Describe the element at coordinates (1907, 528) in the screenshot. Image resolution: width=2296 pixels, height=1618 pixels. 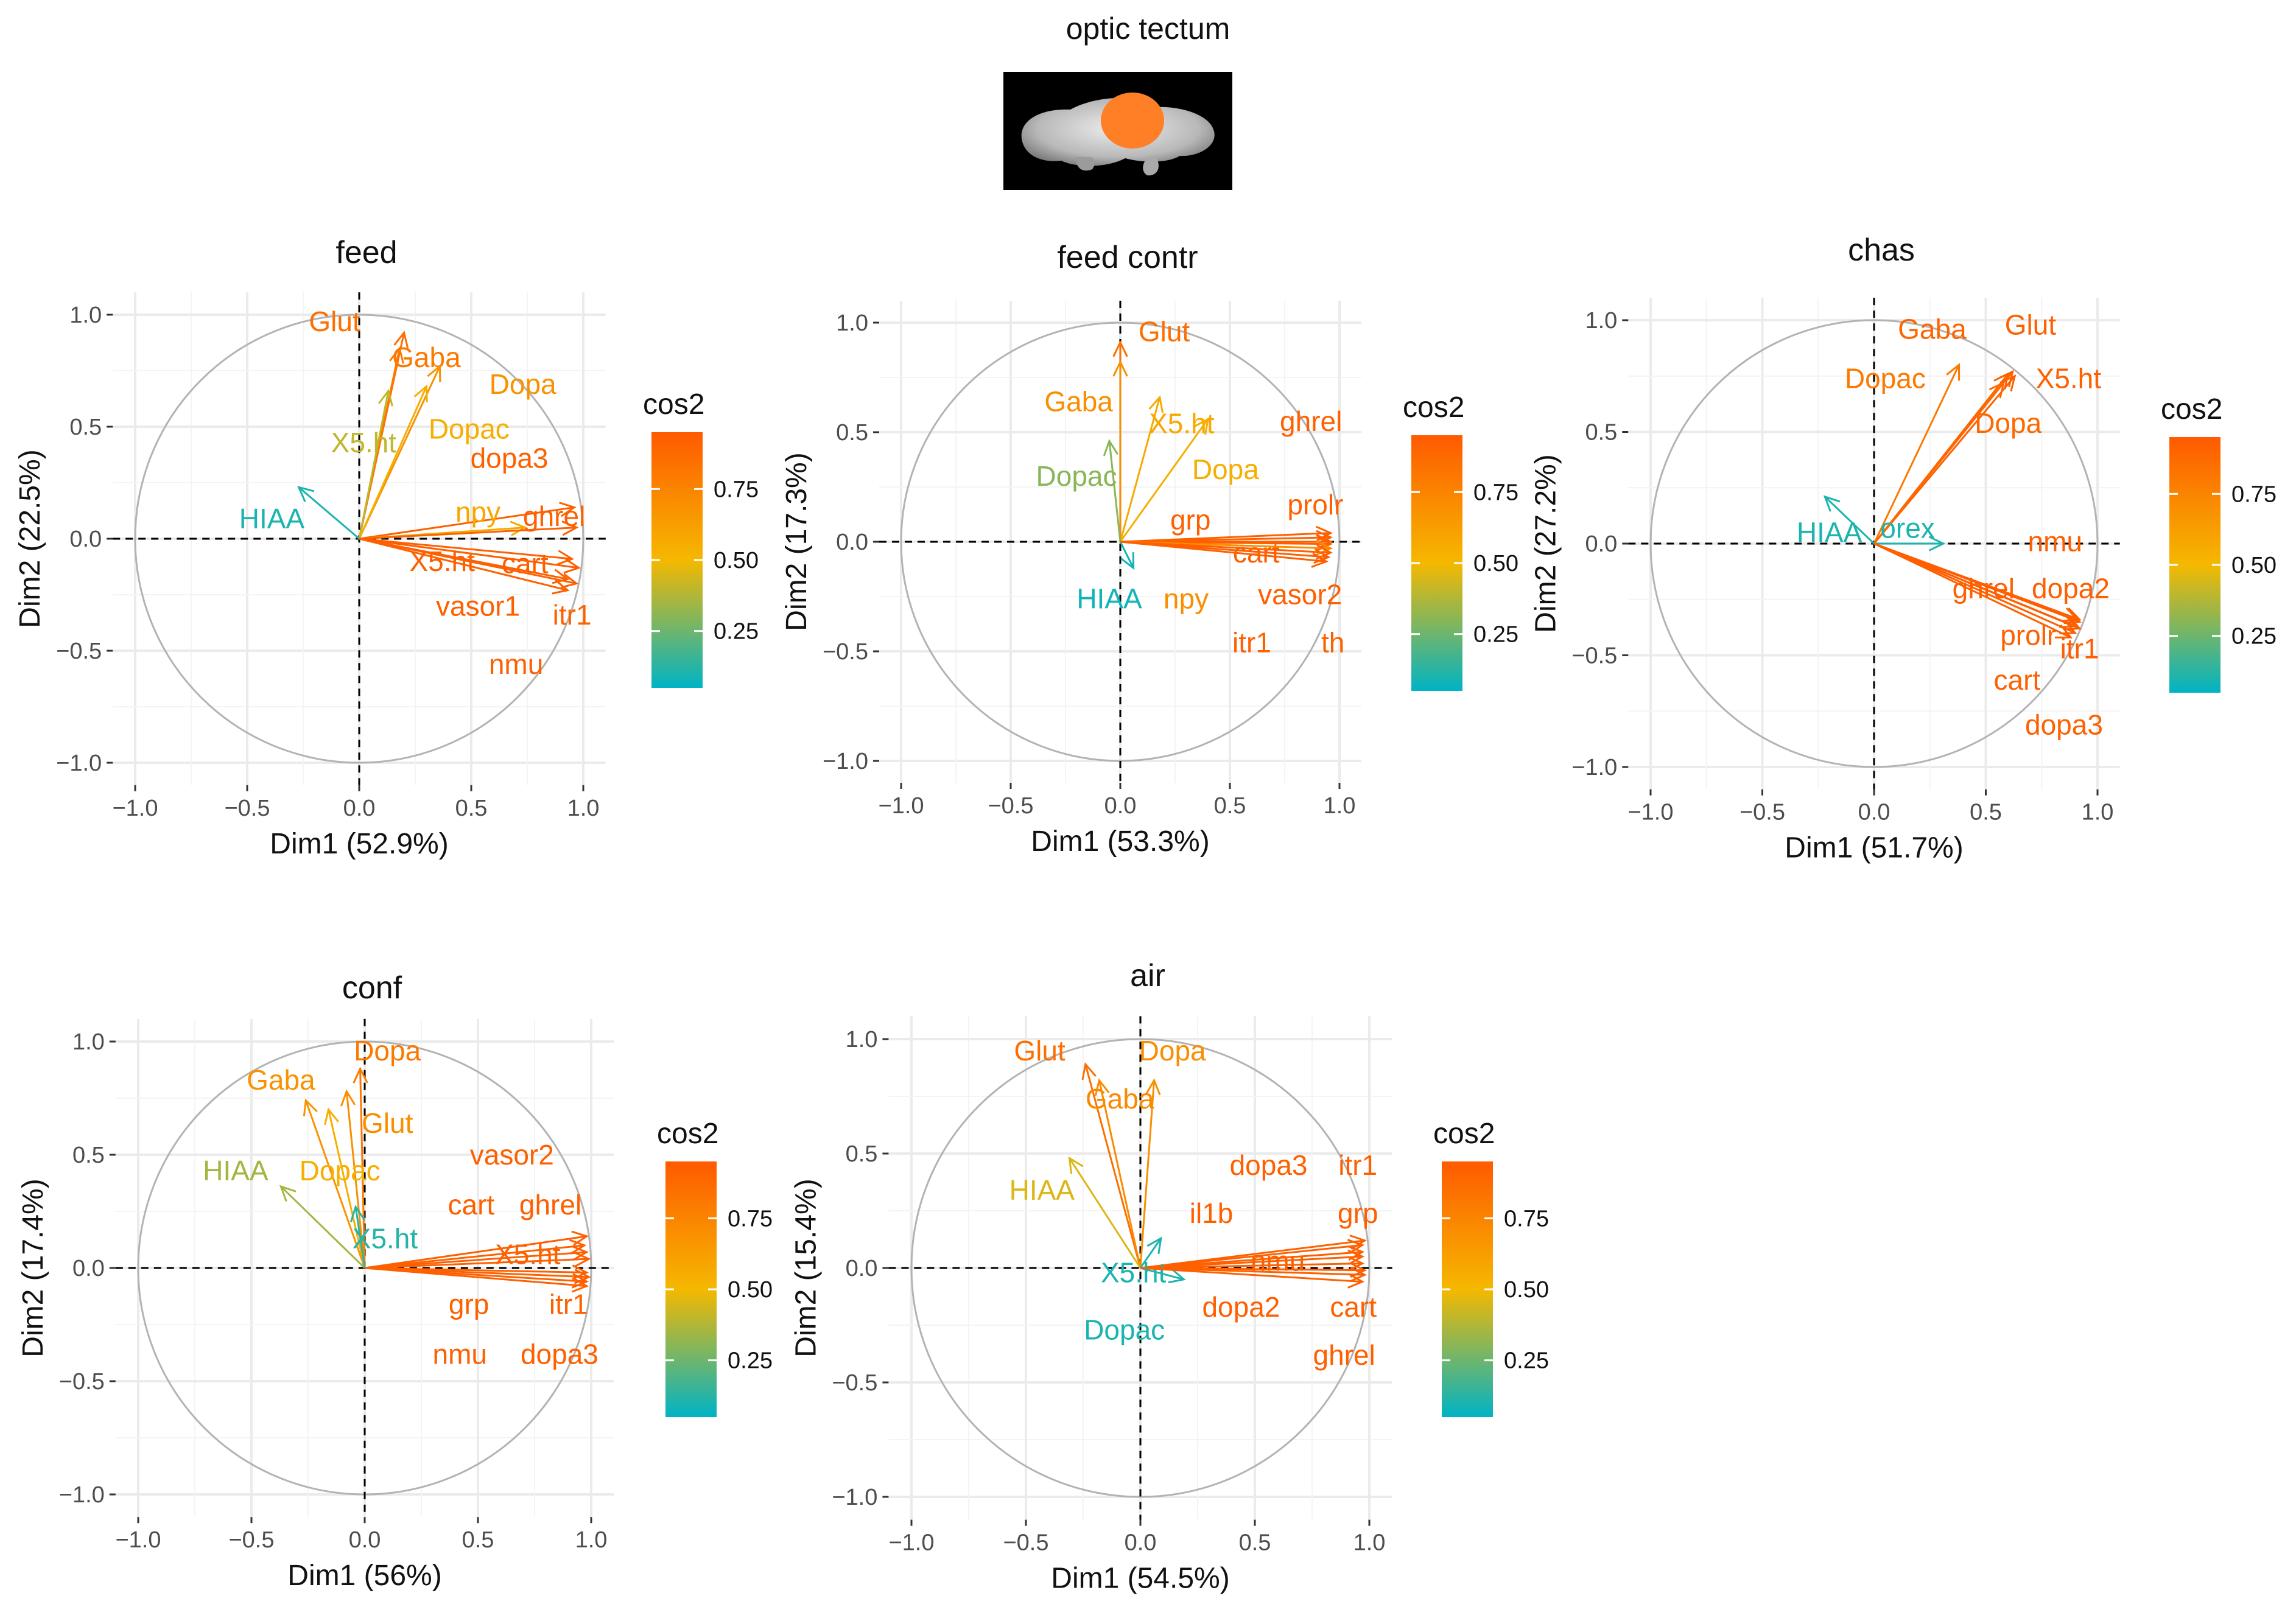
I see `vector-label: orex` at that location.